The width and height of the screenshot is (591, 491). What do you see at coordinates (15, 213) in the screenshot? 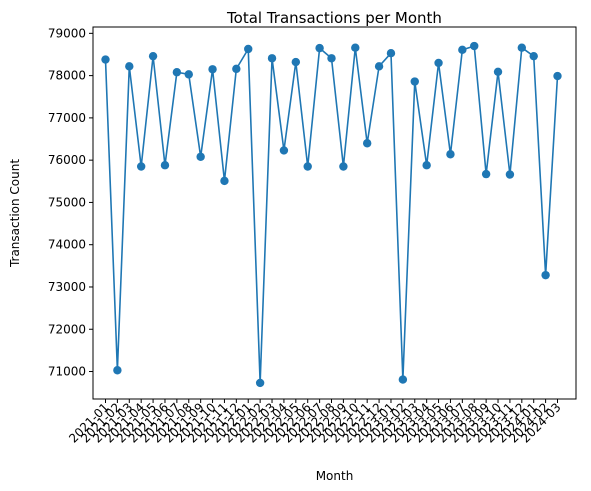
I see `y-axis-label: Transaction Count` at bounding box center [15, 213].